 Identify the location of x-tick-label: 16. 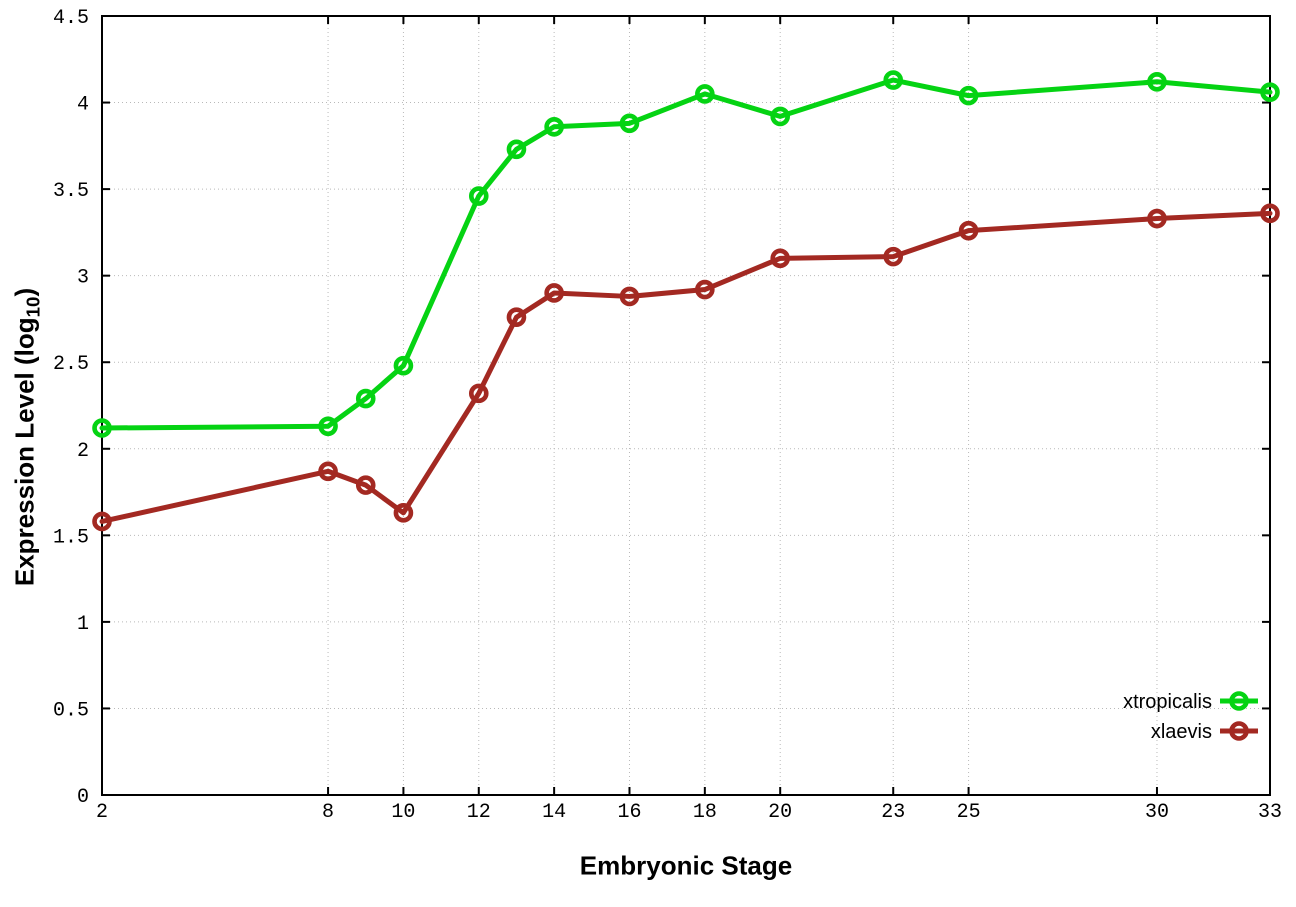
(629, 812).